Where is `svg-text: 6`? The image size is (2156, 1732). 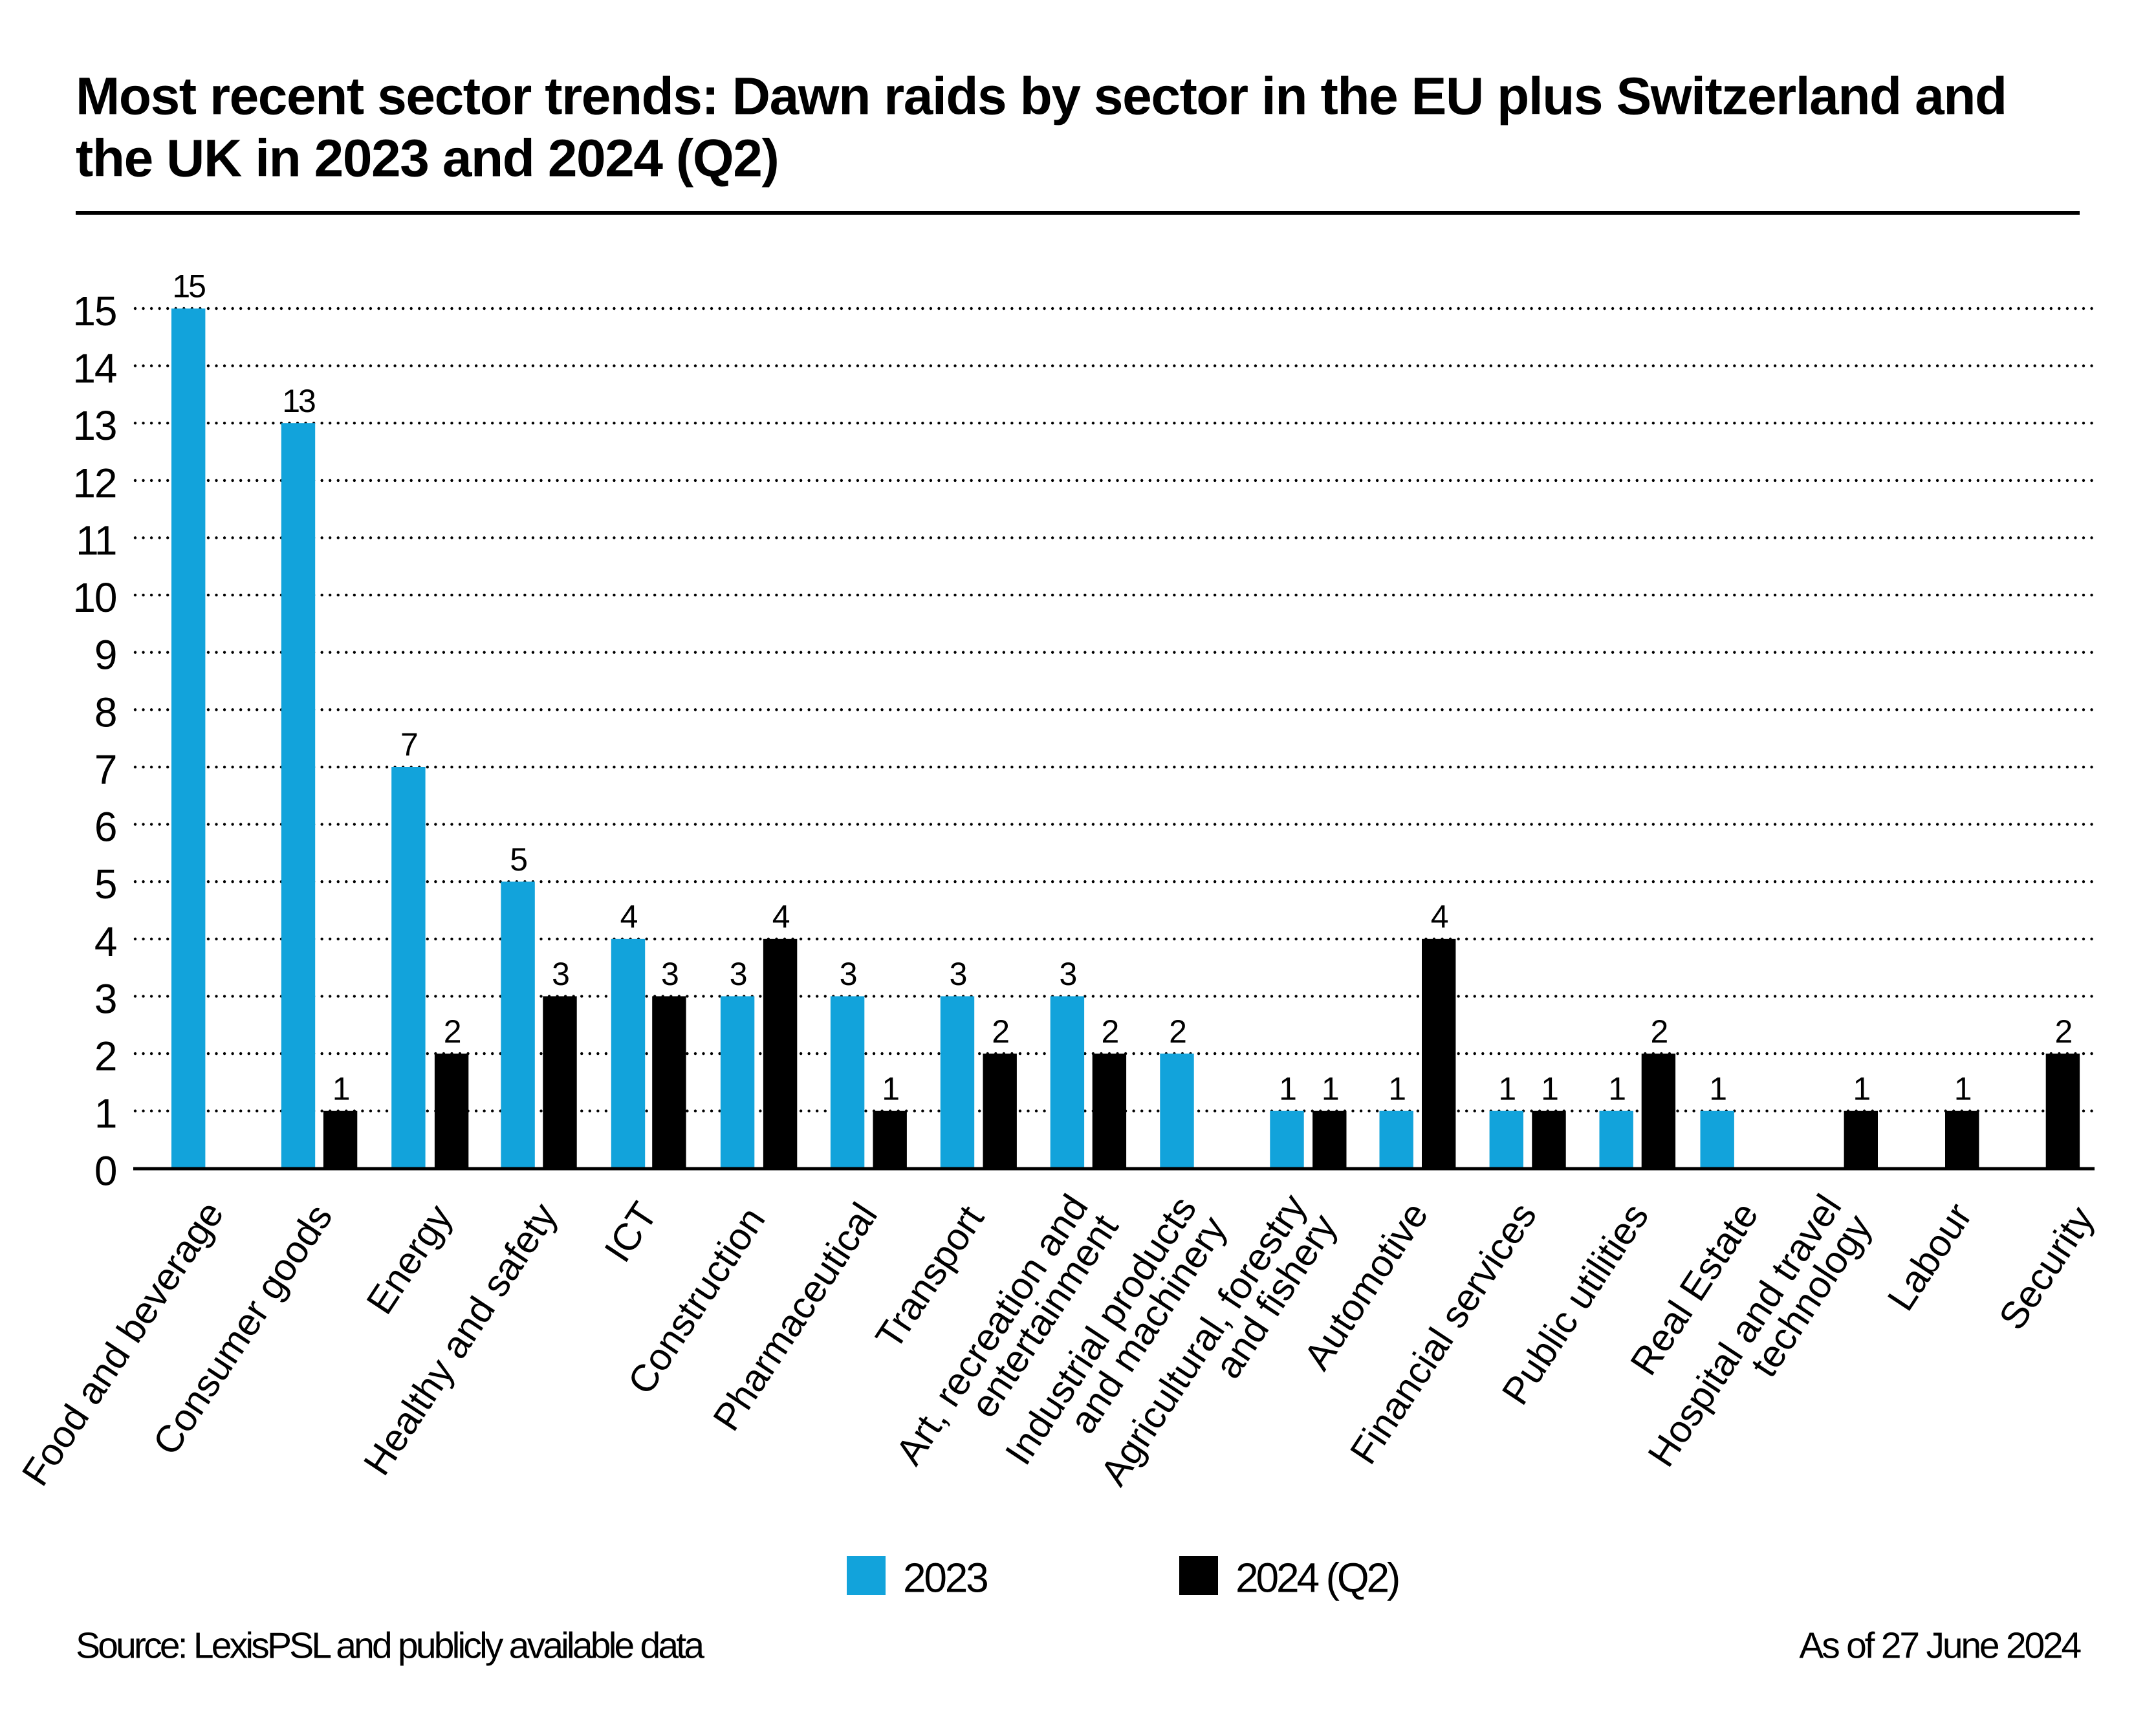
svg-text: 6 is located at coordinates (105, 827).